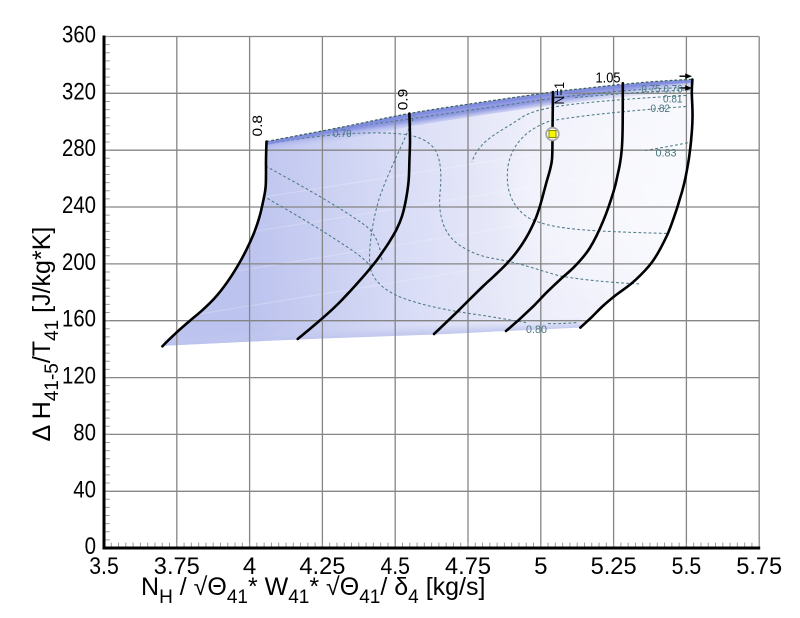 The width and height of the screenshot is (800, 618). Describe the element at coordinates (468, 566) in the screenshot. I see `svg-text: 4.75` at that location.